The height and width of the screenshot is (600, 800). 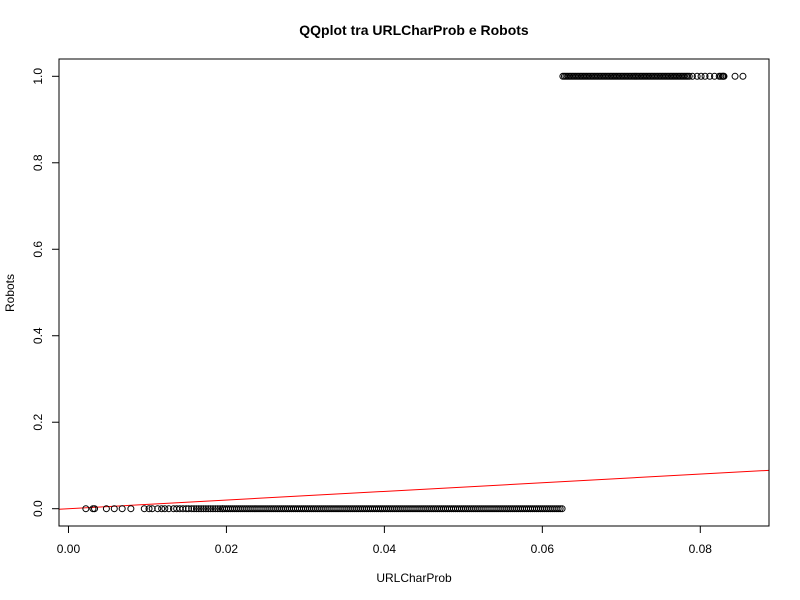 What do you see at coordinates (414, 30) in the screenshot?
I see `chart-title: QQplot tra URLCharProb e Robots` at bounding box center [414, 30].